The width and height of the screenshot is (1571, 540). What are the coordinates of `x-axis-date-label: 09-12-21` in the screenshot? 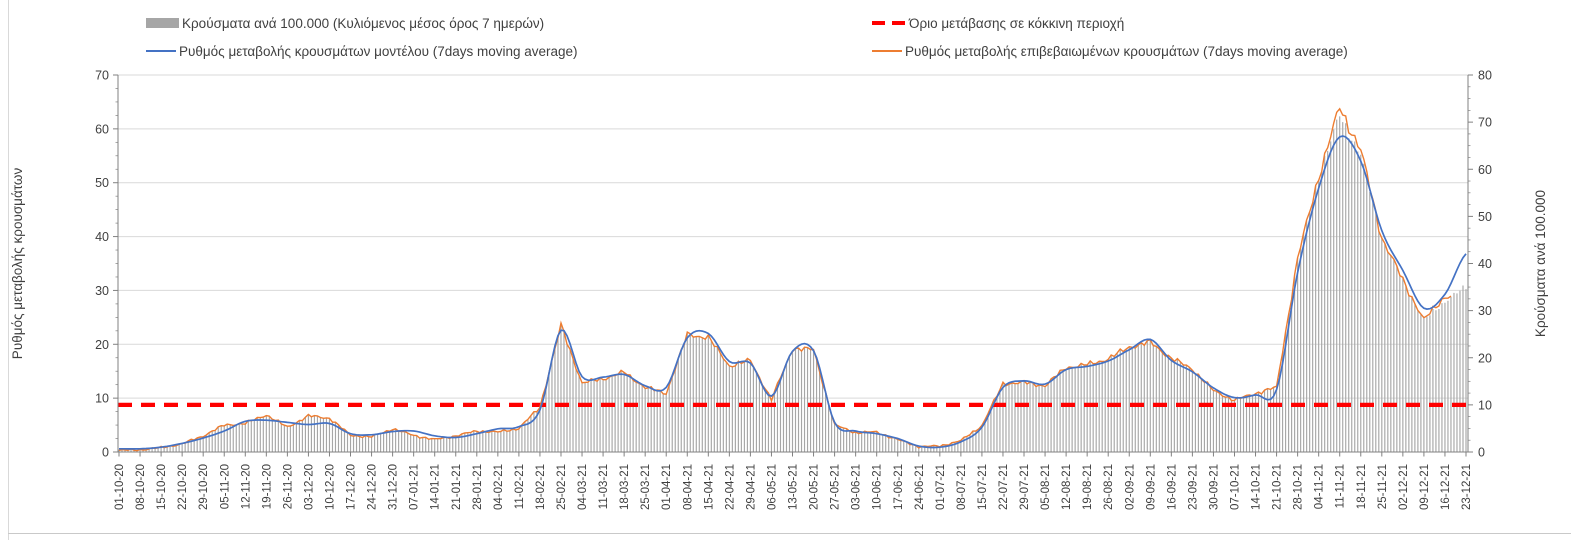 It's located at (1425, 487).